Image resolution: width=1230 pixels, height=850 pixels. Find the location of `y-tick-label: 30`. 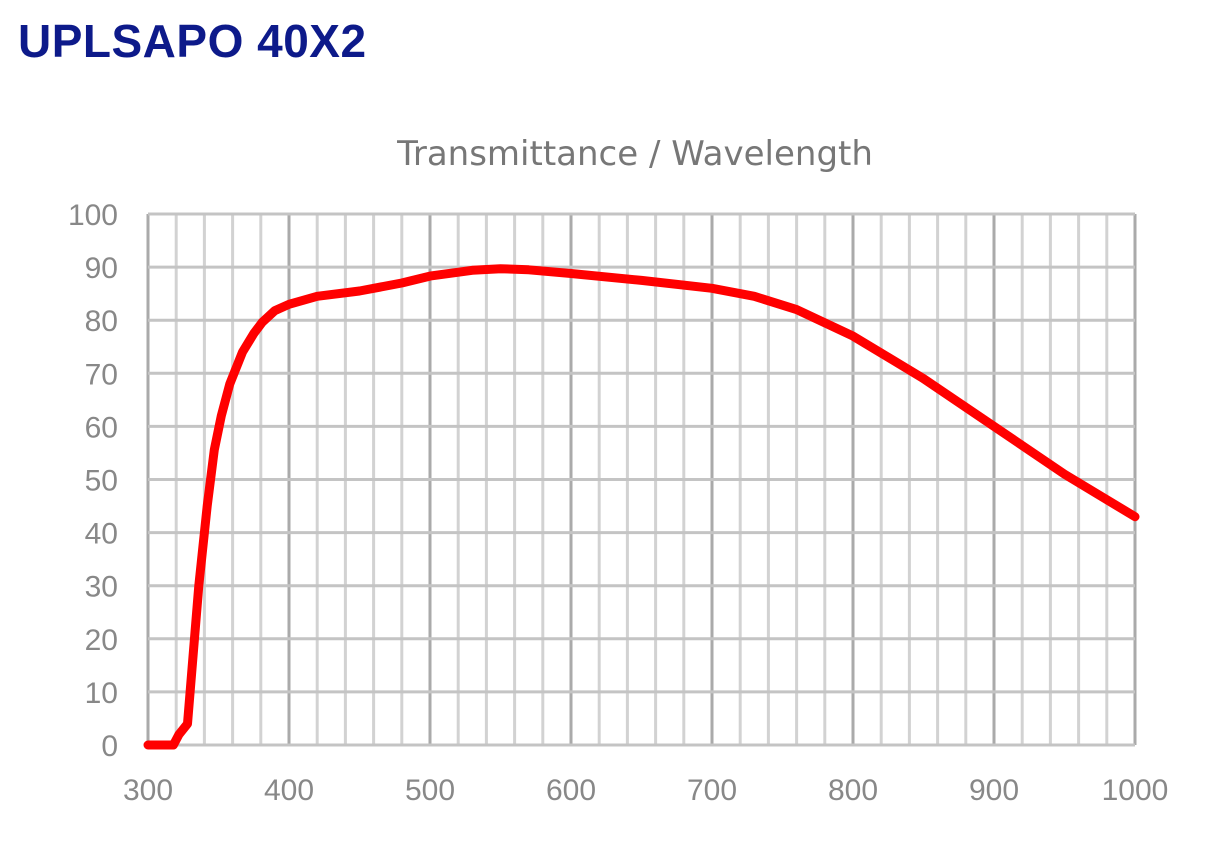

y-tick-label: 30 is located at coordinates (101, 587).